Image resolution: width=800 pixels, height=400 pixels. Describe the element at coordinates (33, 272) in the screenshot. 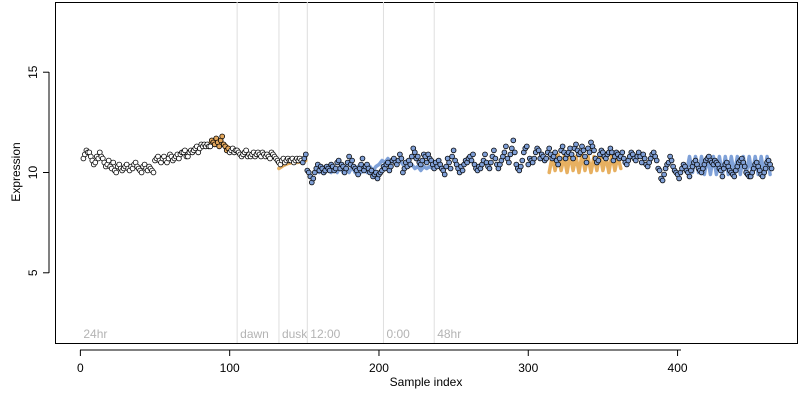

I see `y-tick-label: 5` at that location.